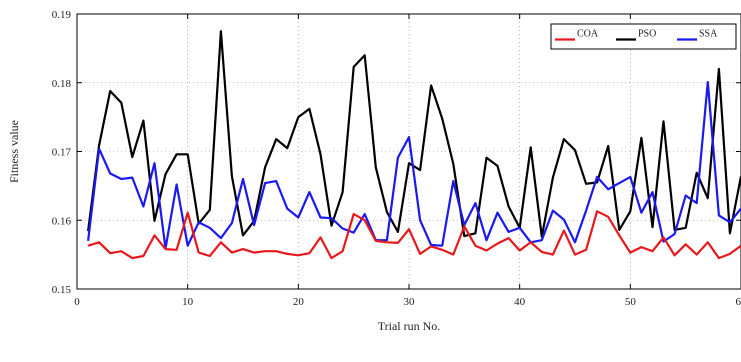 This screenshot has width=741, height=362. What do you see at coordinates (62, 84) in the screenshot?
I see `y-tick-label: 0.18` at bounding box center [62, 84].